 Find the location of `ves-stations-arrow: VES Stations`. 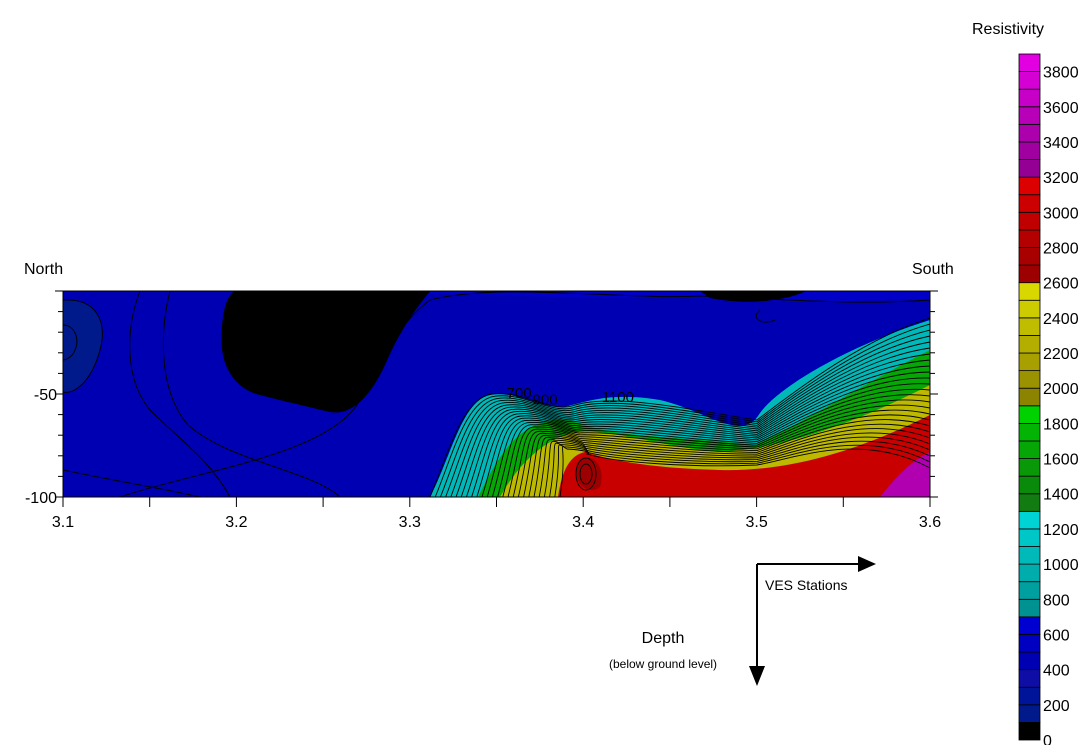

ves-stations-arrow: VES Stations is located at coordinates (816, 574).